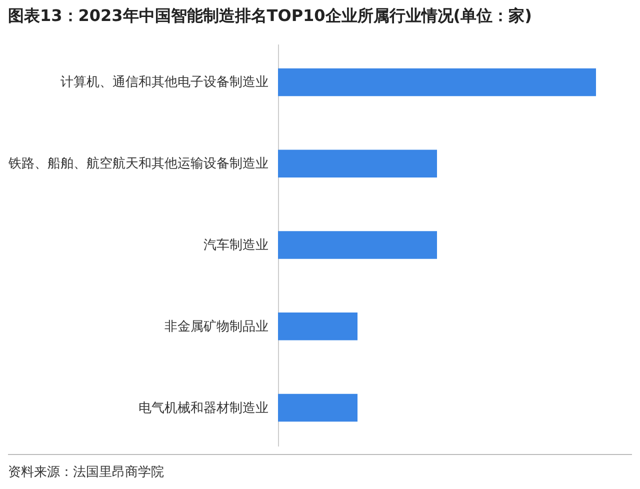 This screenshot has width=640, height=489. I want to click on text: 资料来源：法国里昂商学院, so click(320, 467).